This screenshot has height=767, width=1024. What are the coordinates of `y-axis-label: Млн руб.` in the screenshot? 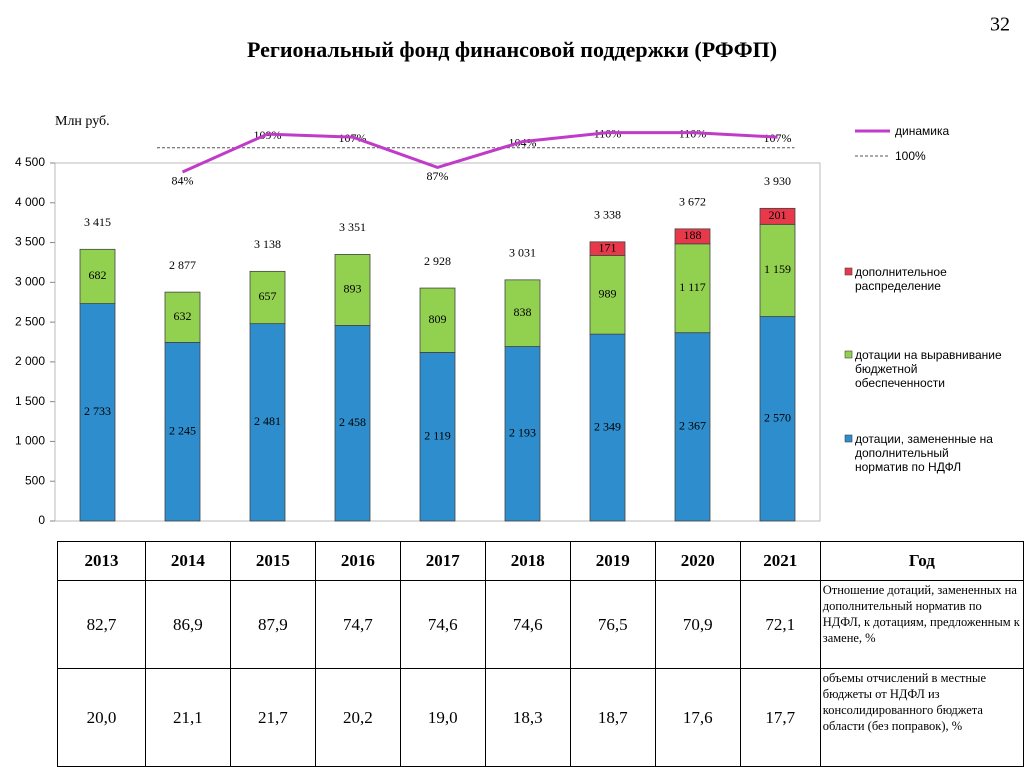 It's located at (82, 121).